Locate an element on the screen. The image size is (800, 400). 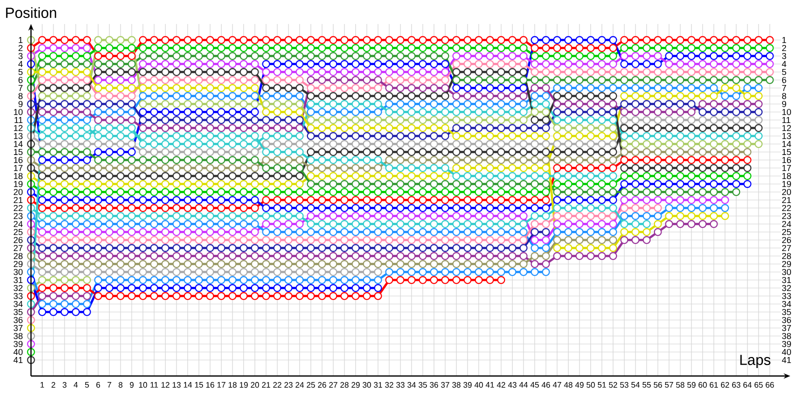
y-tick-label: 22 is located at coordinates (18, 208).